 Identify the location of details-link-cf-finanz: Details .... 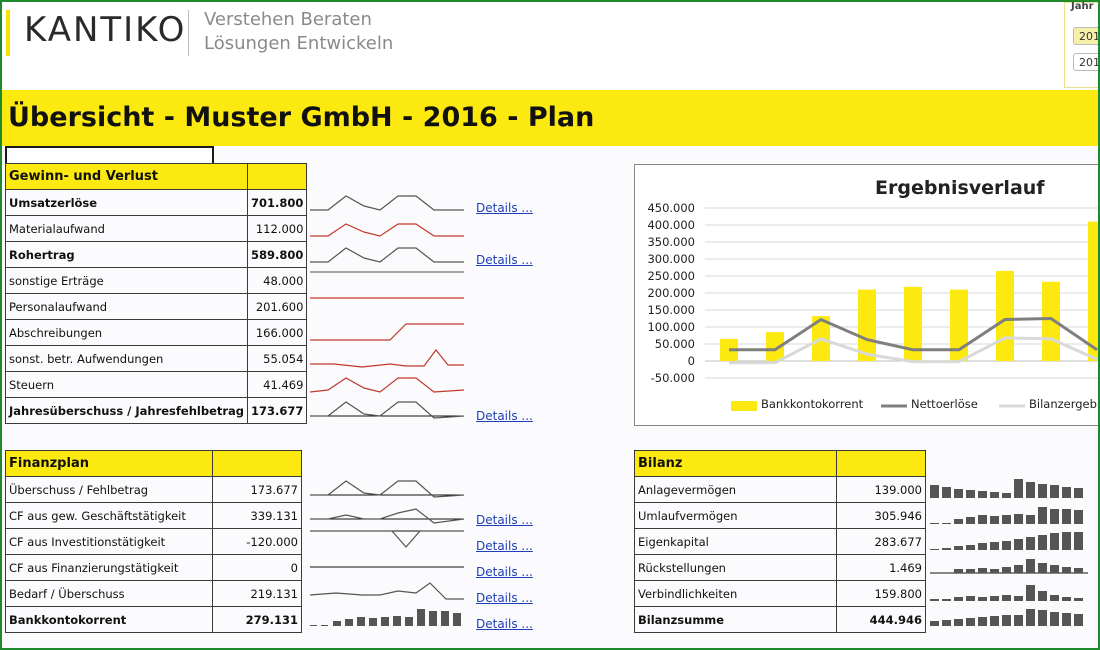
(504, 572).